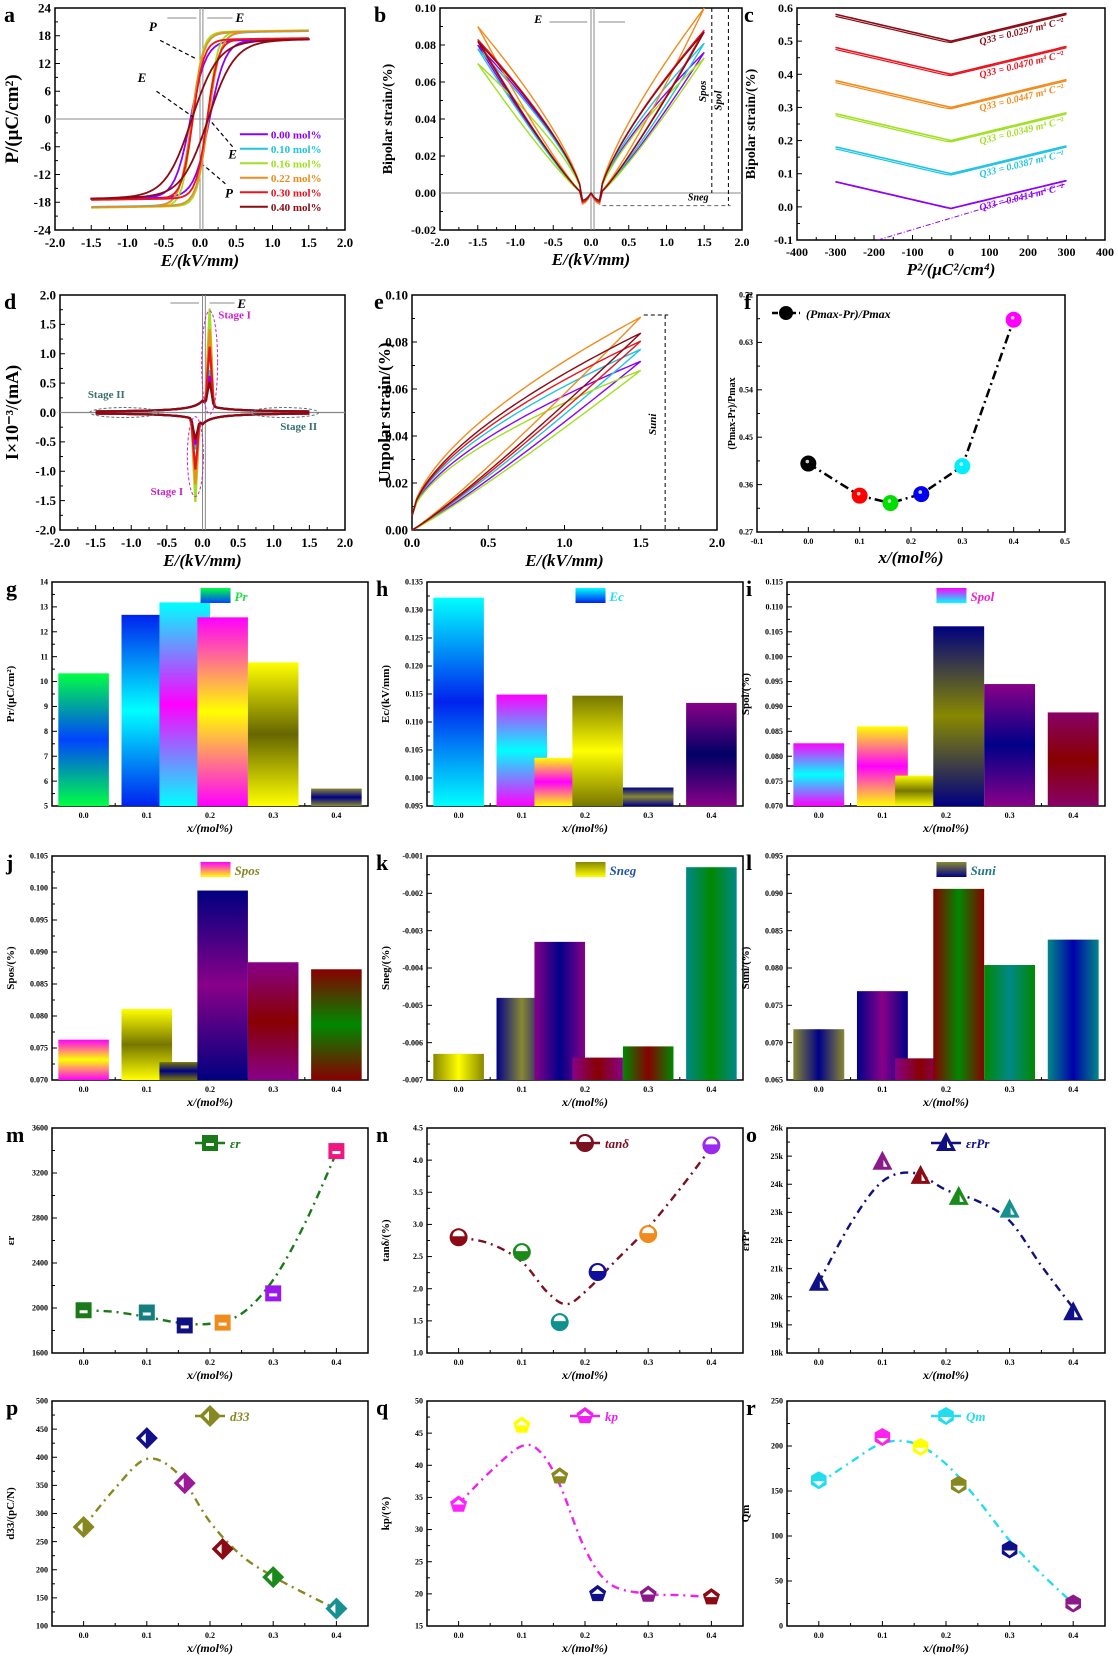 Image resolution: width=1118 pixels, height=1661 pixels. What do you see at coordinates (419, 1594) in the screenshot?
I see `y-tick-label: 20` at bounding box center [419, 1594].